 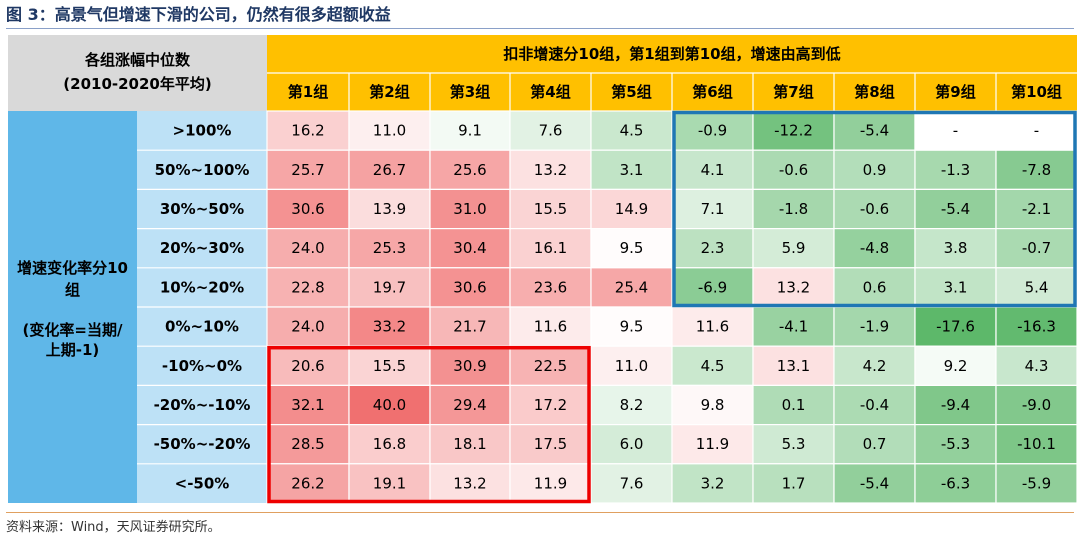 What do you see at coordinates (389, 248) in the screenshot?
I see `cell-value: 25.3` at bounding box center [389, 248].